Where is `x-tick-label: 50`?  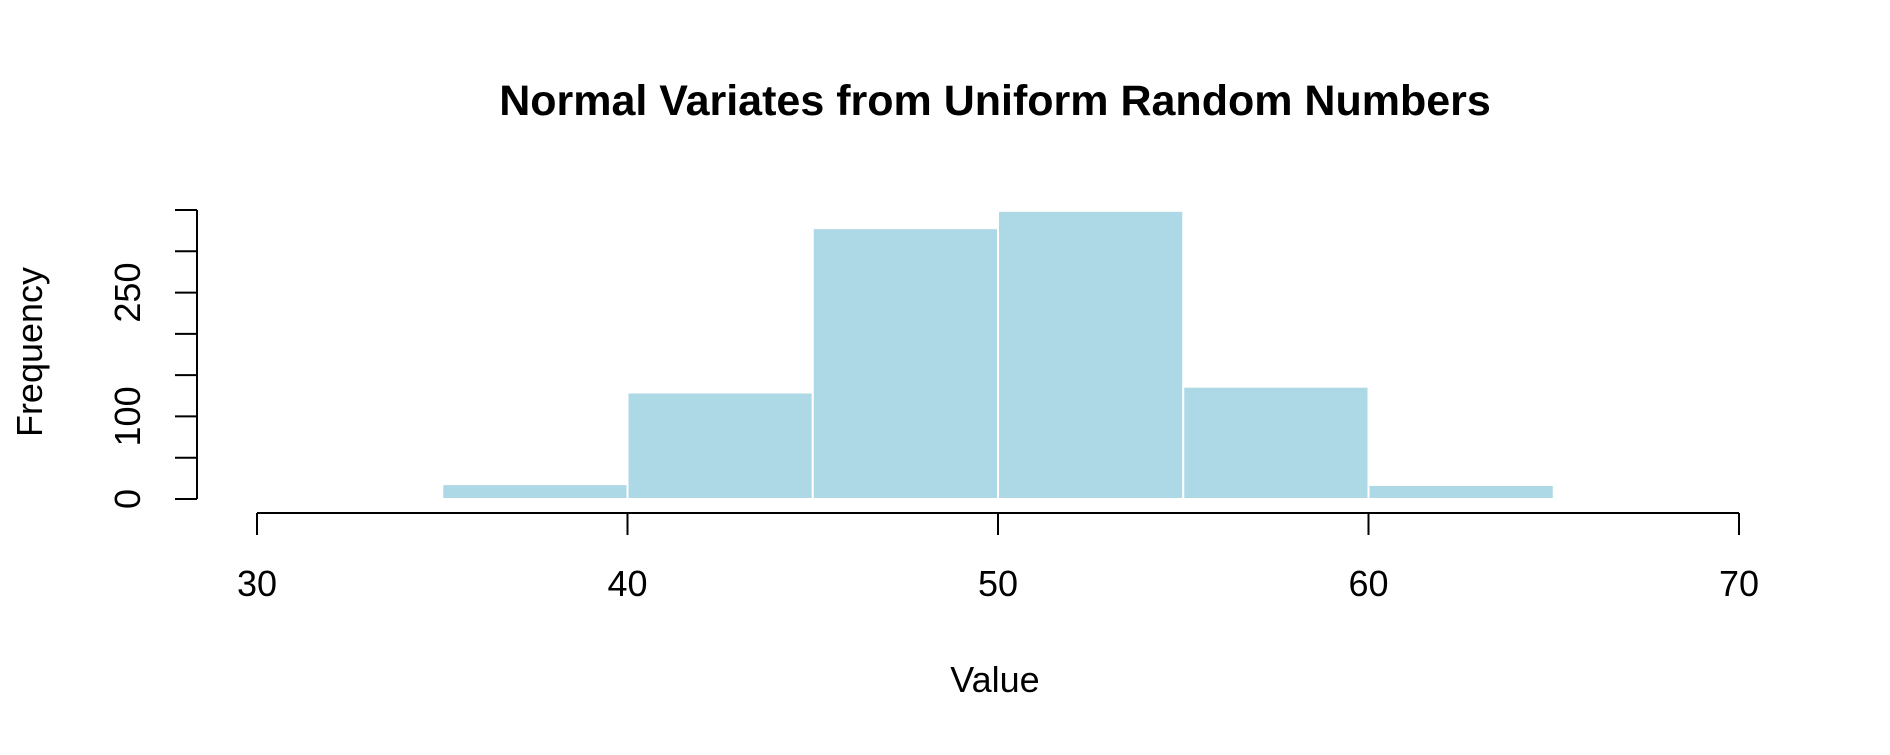
x-tick-label: 50 is located at coordinates (998, 583).